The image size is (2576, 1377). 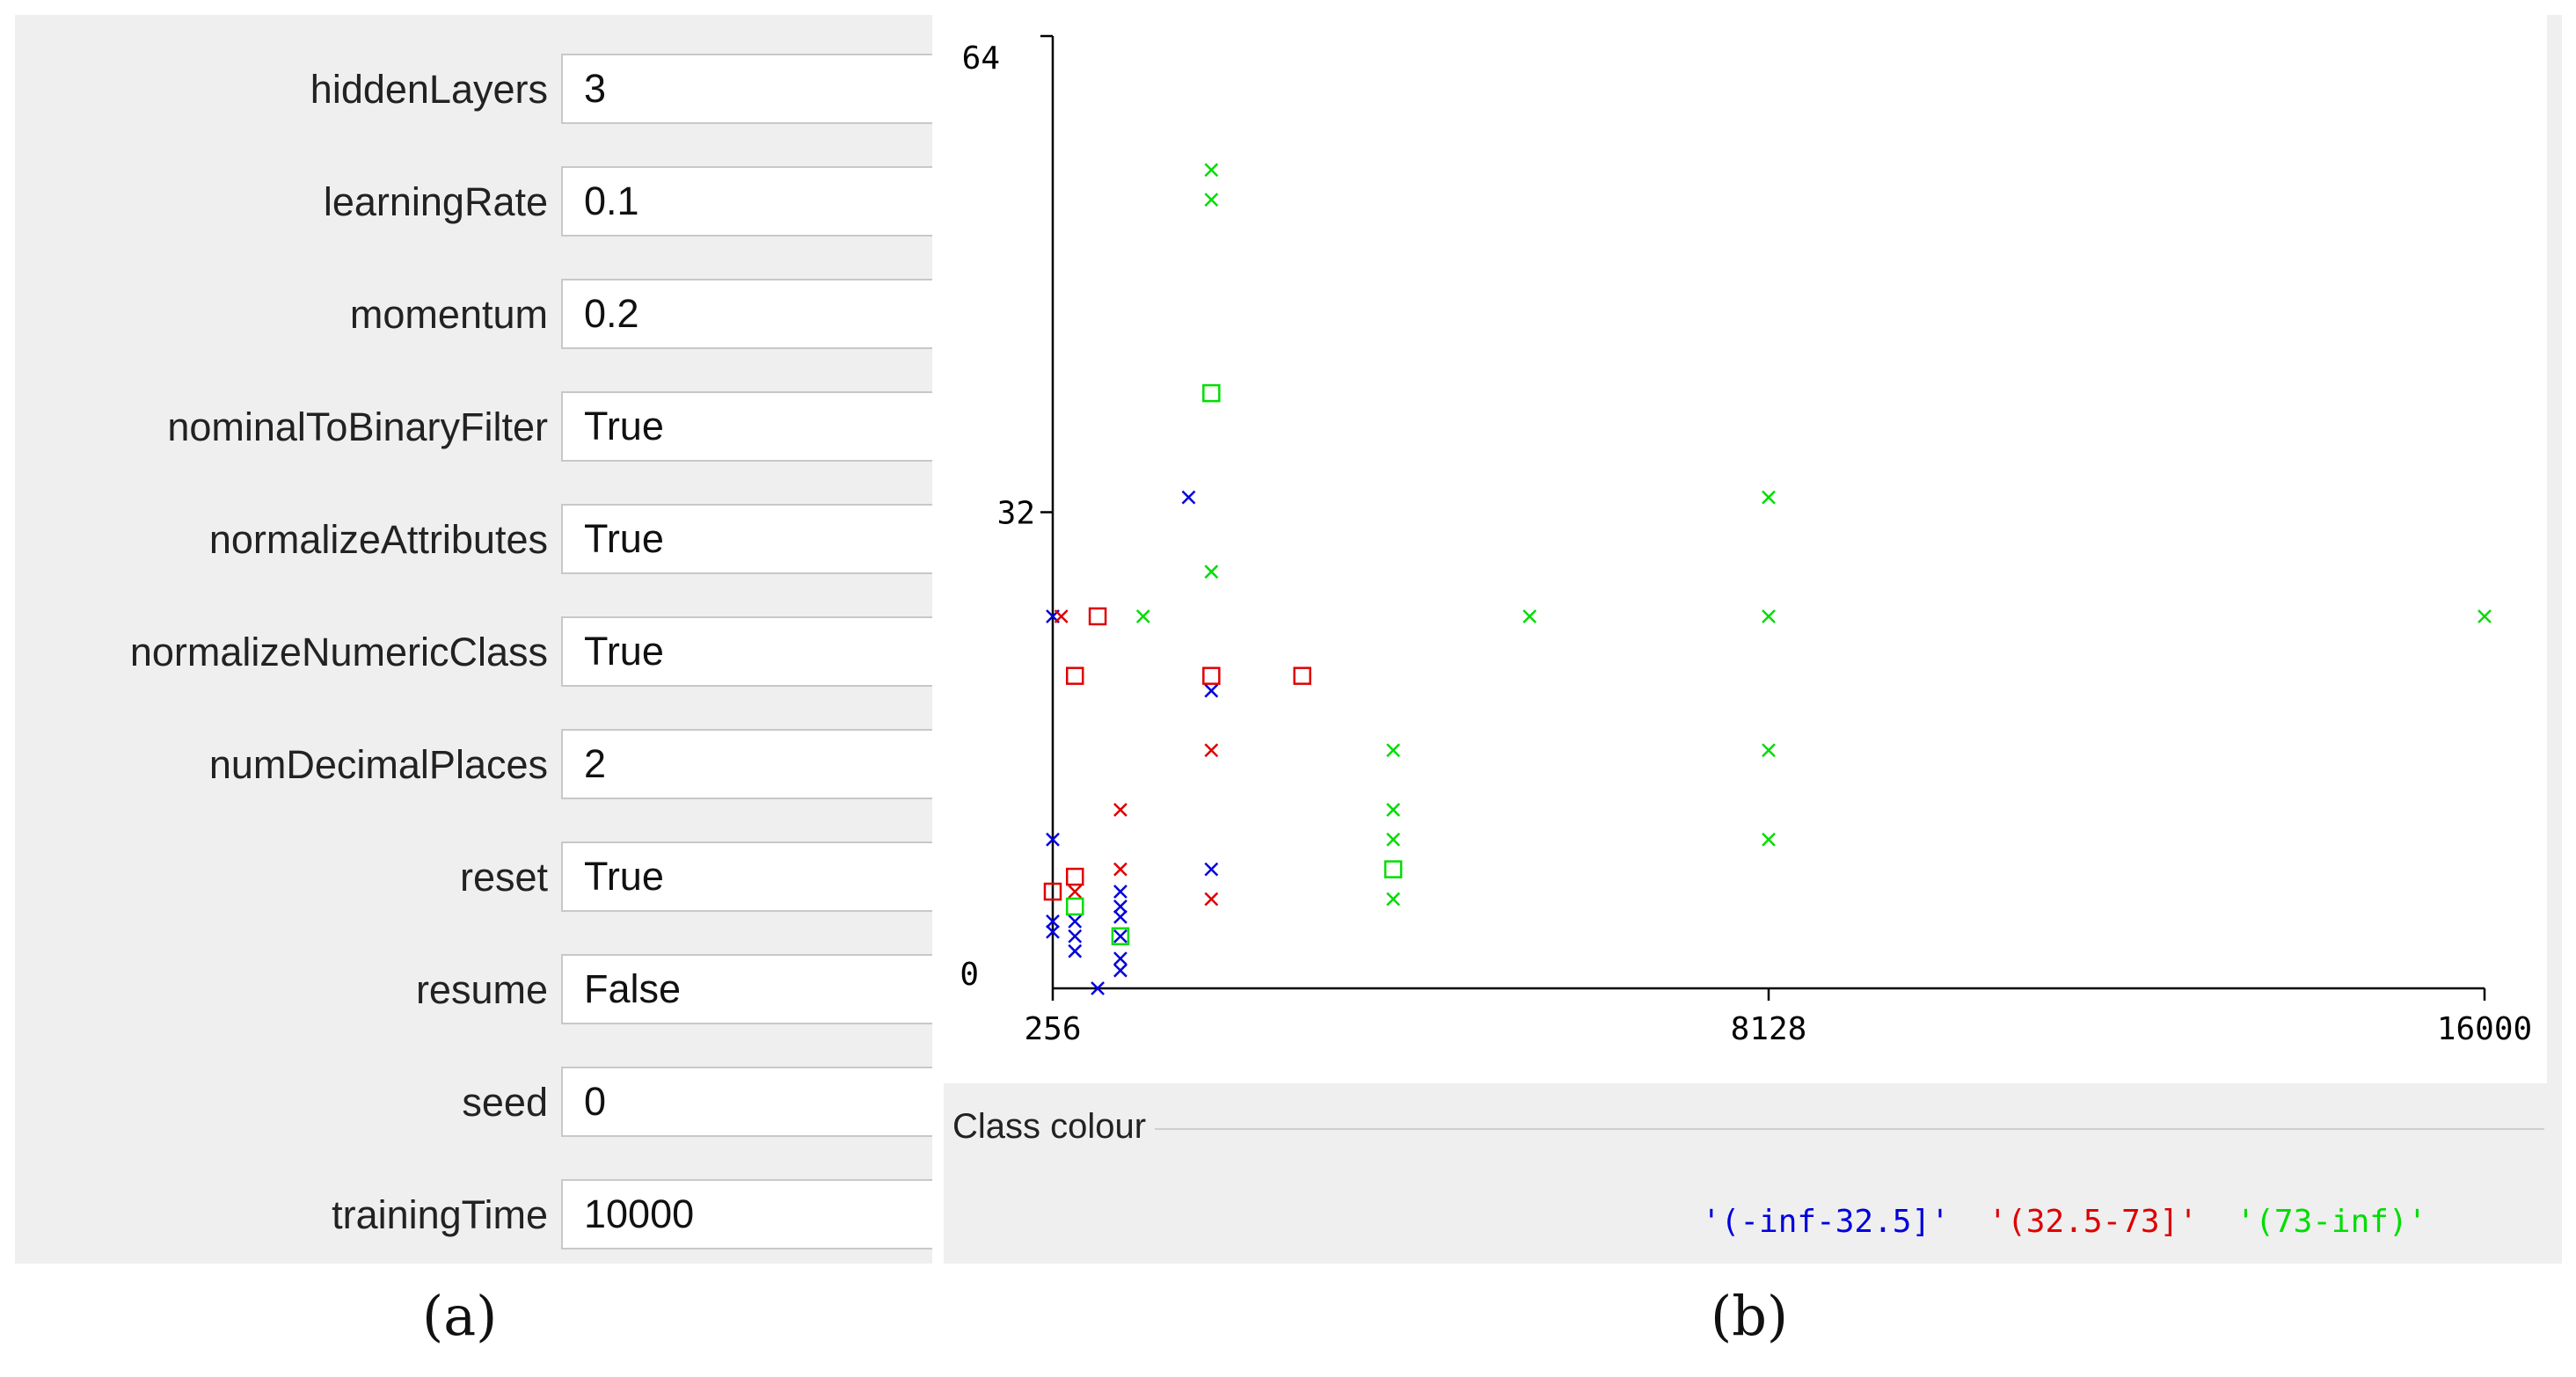 What do you see at coordinates (746, 201) in the screenshot?
I see `property-value-field: 0.1` at bounding box center [746, 201].